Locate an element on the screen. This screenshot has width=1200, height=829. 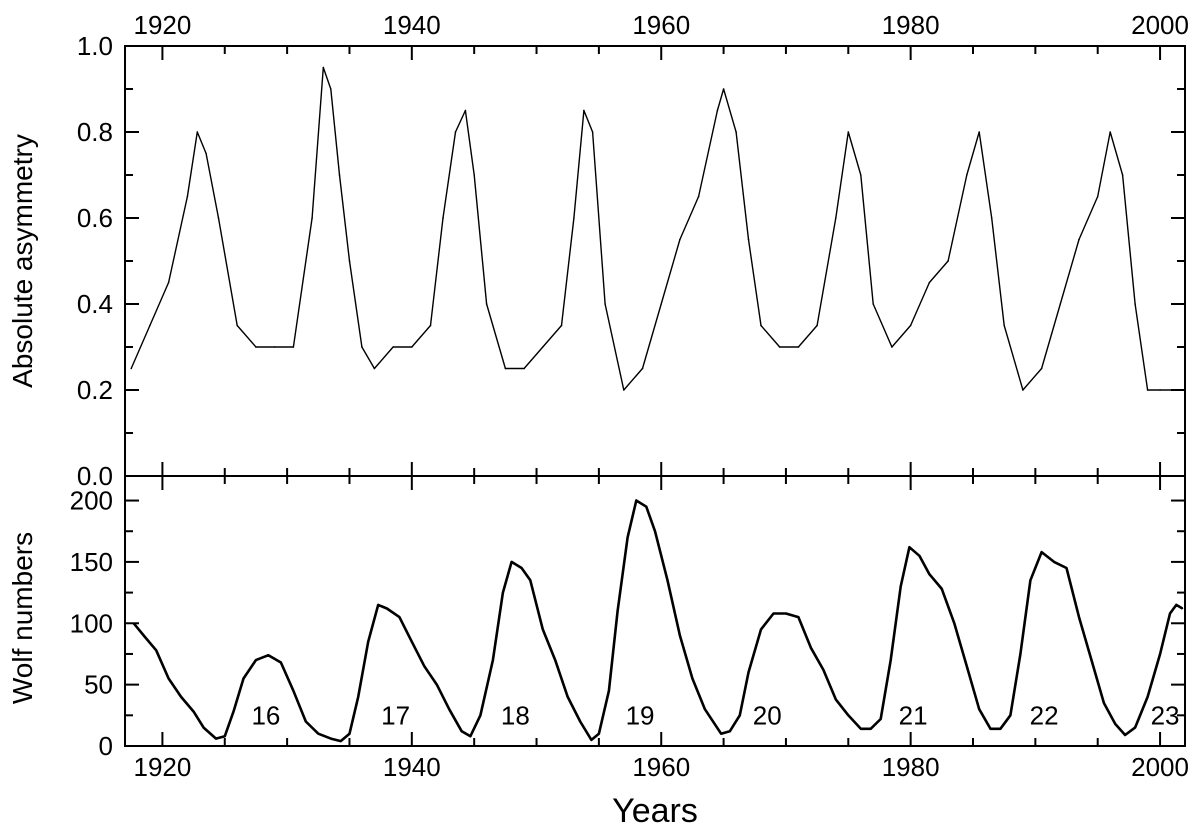
wolf-x-tick-label: 1980 is located at coordinates (911, 767).